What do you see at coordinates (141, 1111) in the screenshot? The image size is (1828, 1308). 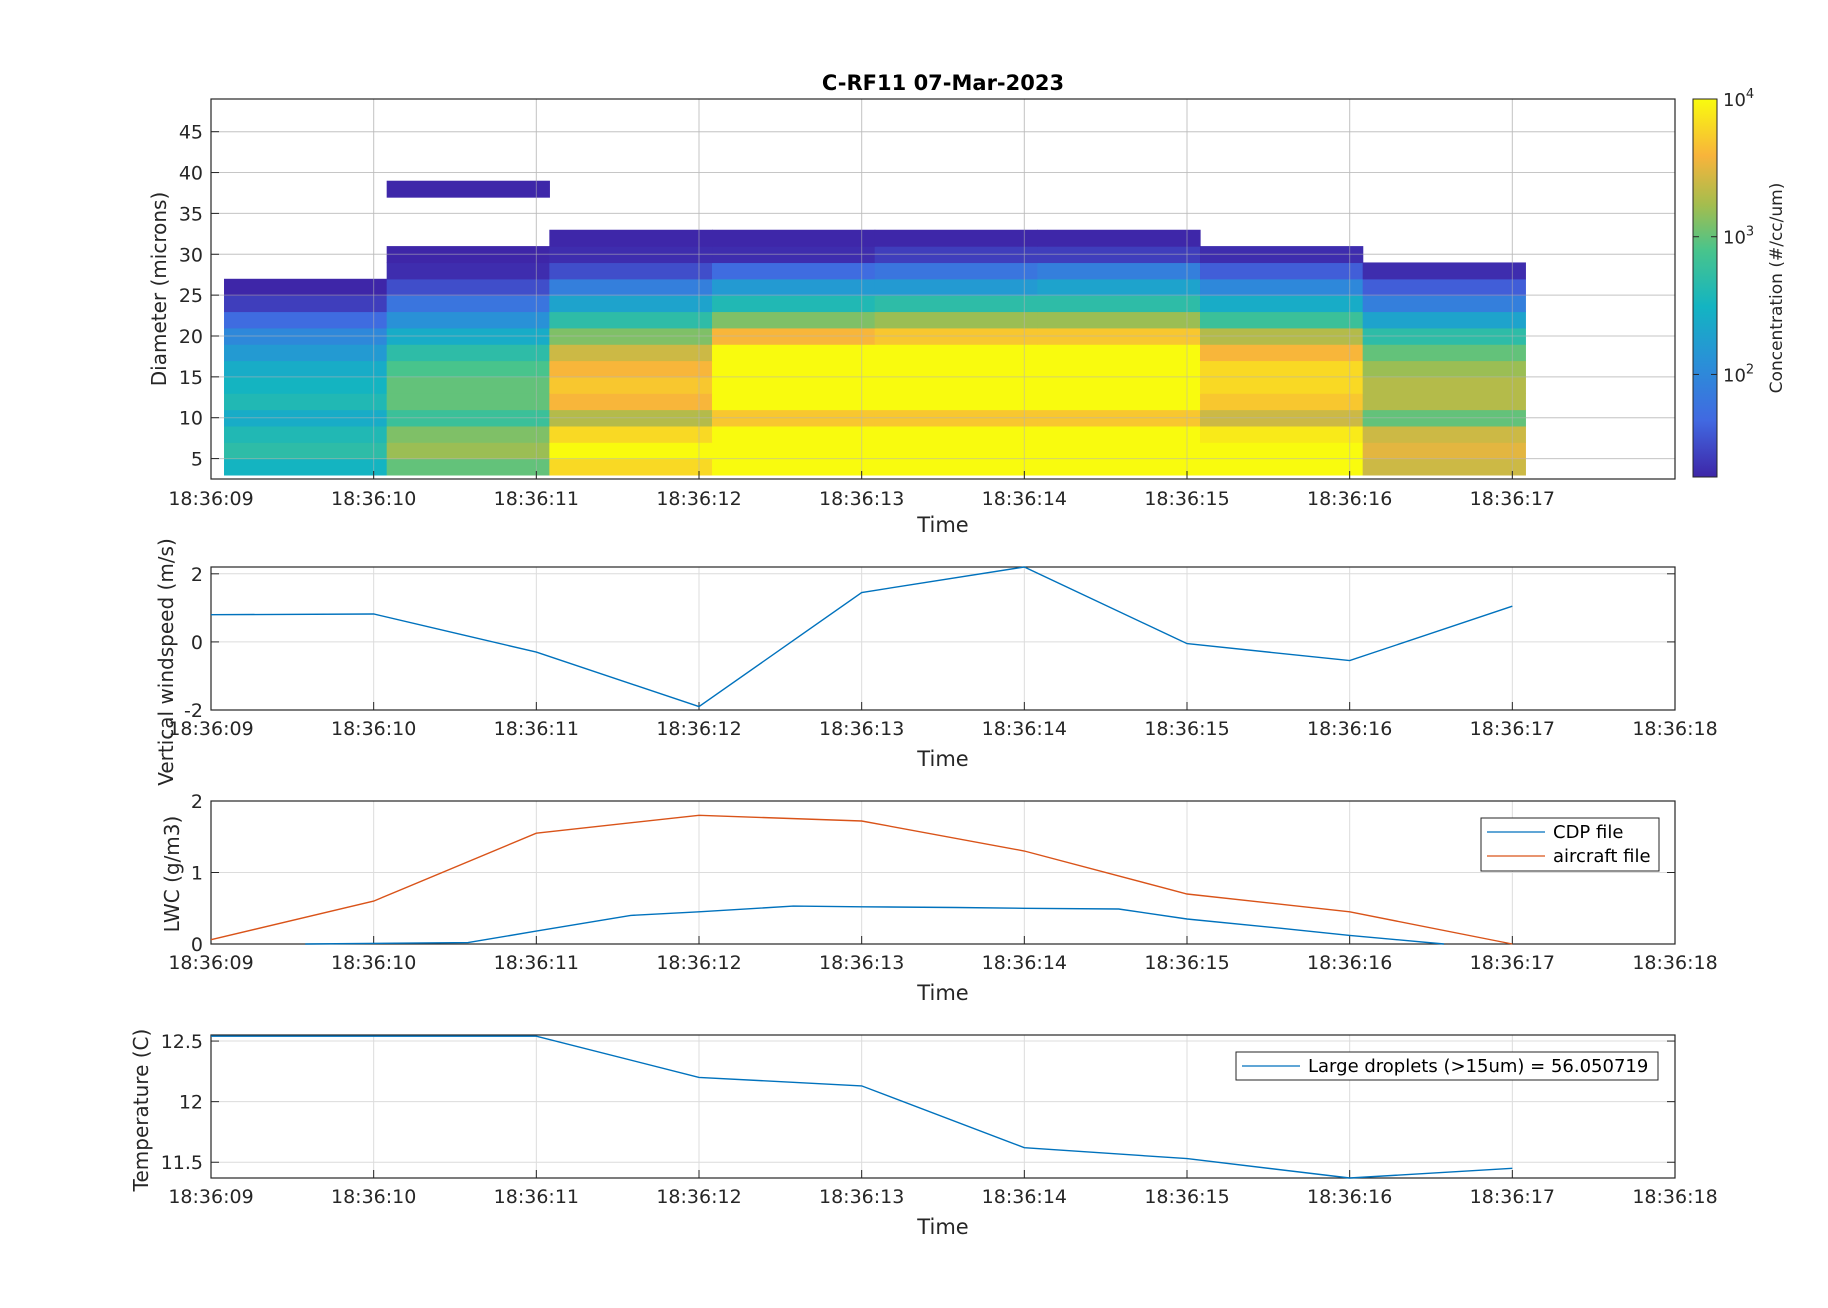 I see `y-axis-label: Temperature (C)` at bounding box center [141, 1111].